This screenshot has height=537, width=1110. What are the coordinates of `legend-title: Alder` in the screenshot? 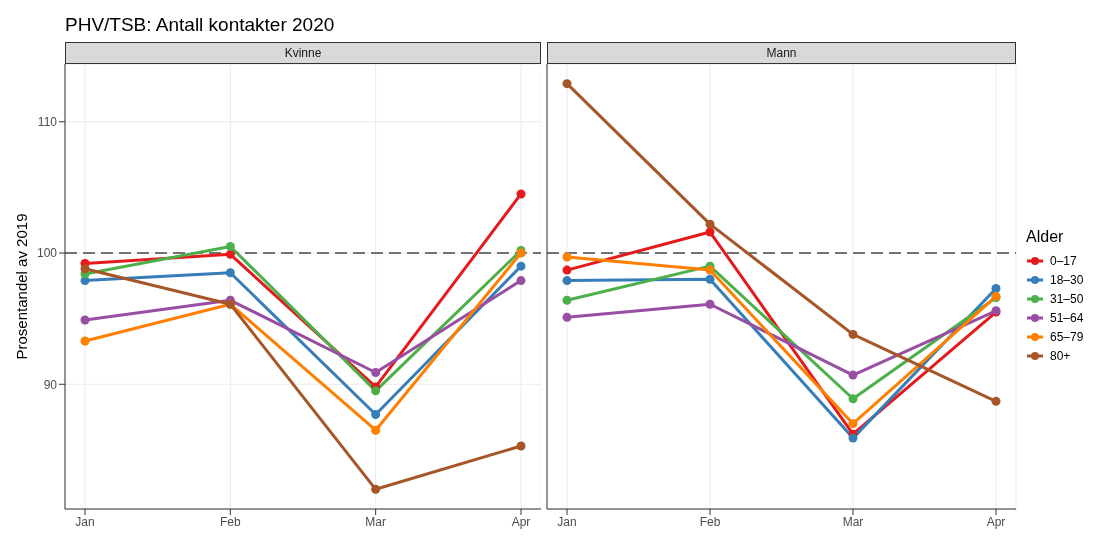 It's located at (1045, 236).